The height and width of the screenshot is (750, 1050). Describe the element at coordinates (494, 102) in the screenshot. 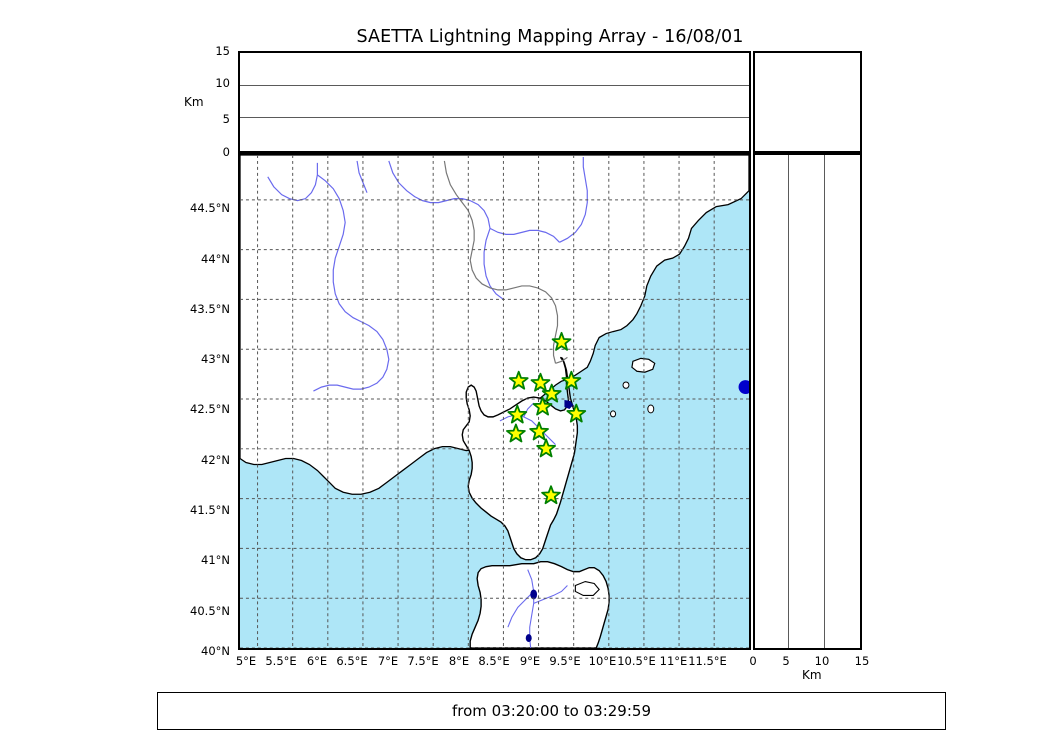

I see `top-altitude-panel` at that location.